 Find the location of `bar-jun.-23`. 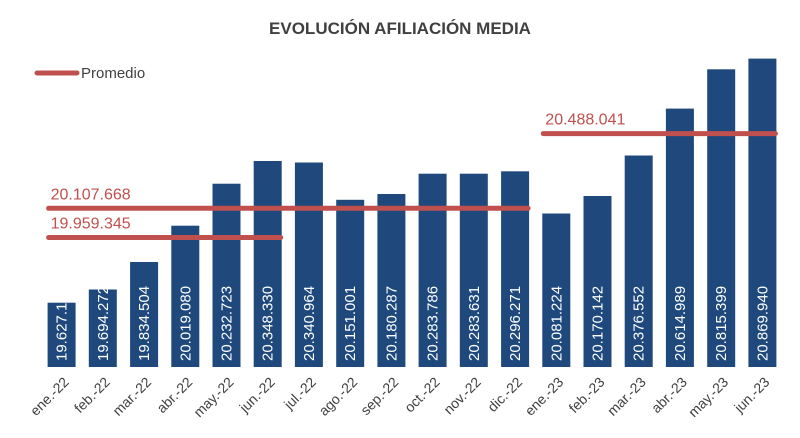

bar-jun.-23 is located at coordinates (762, 212).